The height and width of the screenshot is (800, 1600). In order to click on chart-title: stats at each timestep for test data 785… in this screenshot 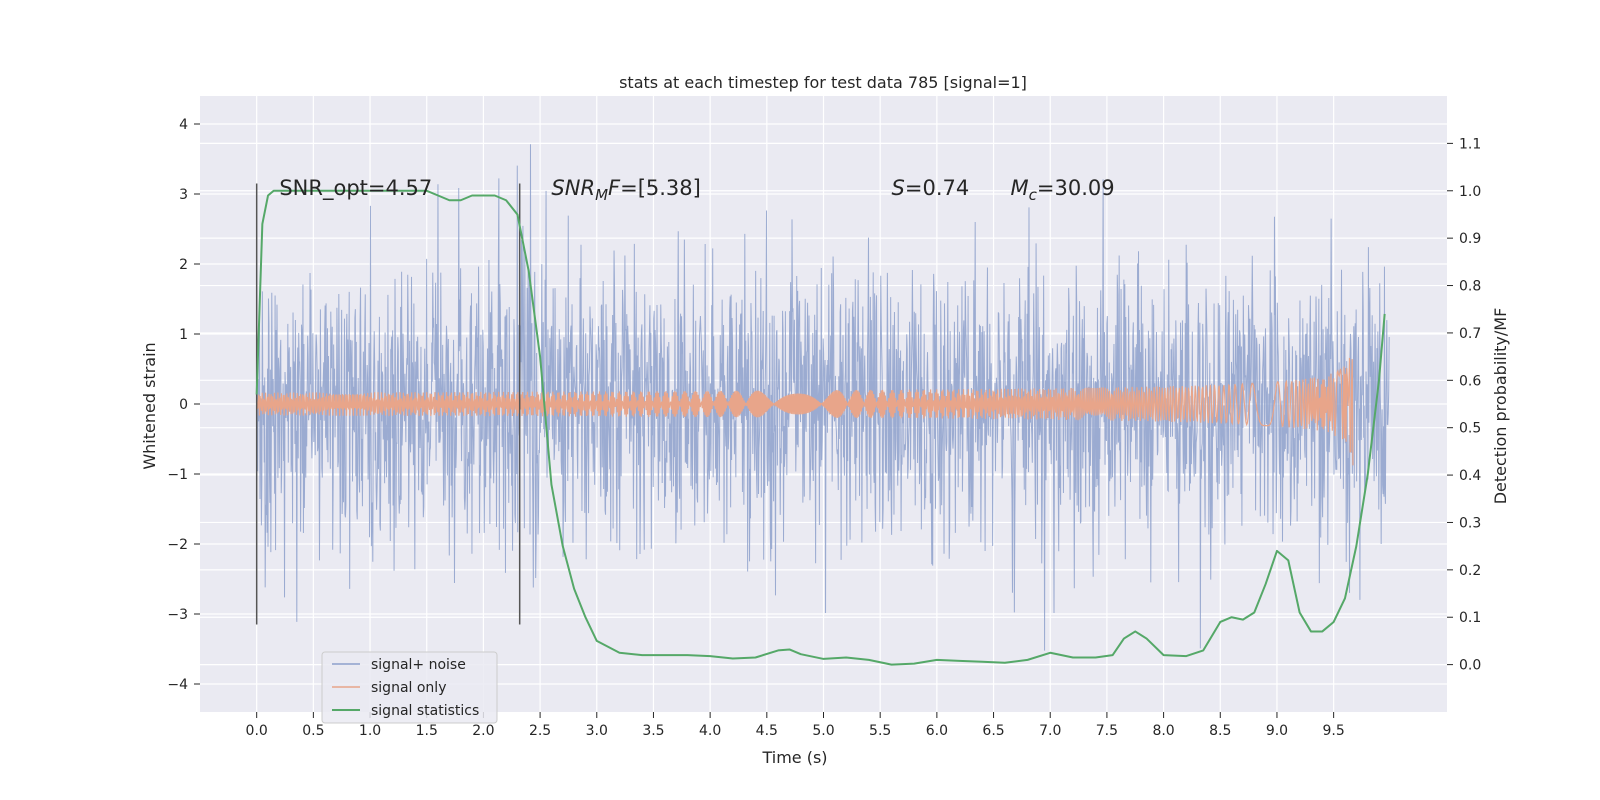, I will do `click(823, 82)`.